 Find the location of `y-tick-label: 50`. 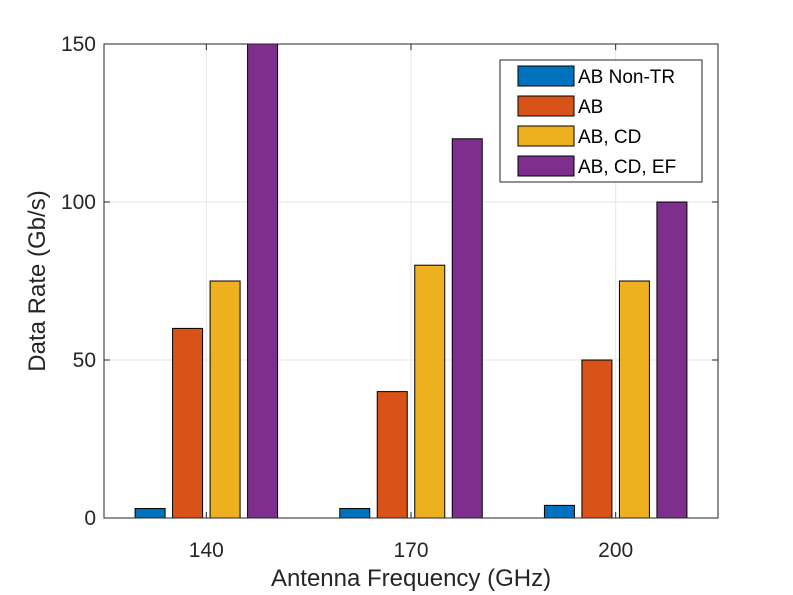

y-tick-label: 50 is located at coordinates (84, 360).